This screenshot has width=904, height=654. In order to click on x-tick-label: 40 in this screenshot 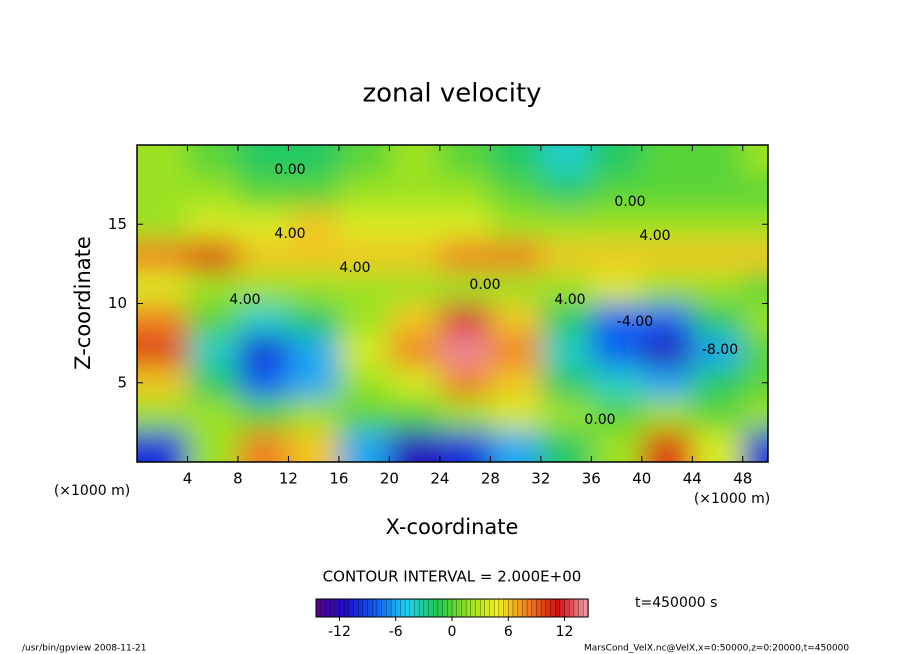, I will do `click(641, 479)`.